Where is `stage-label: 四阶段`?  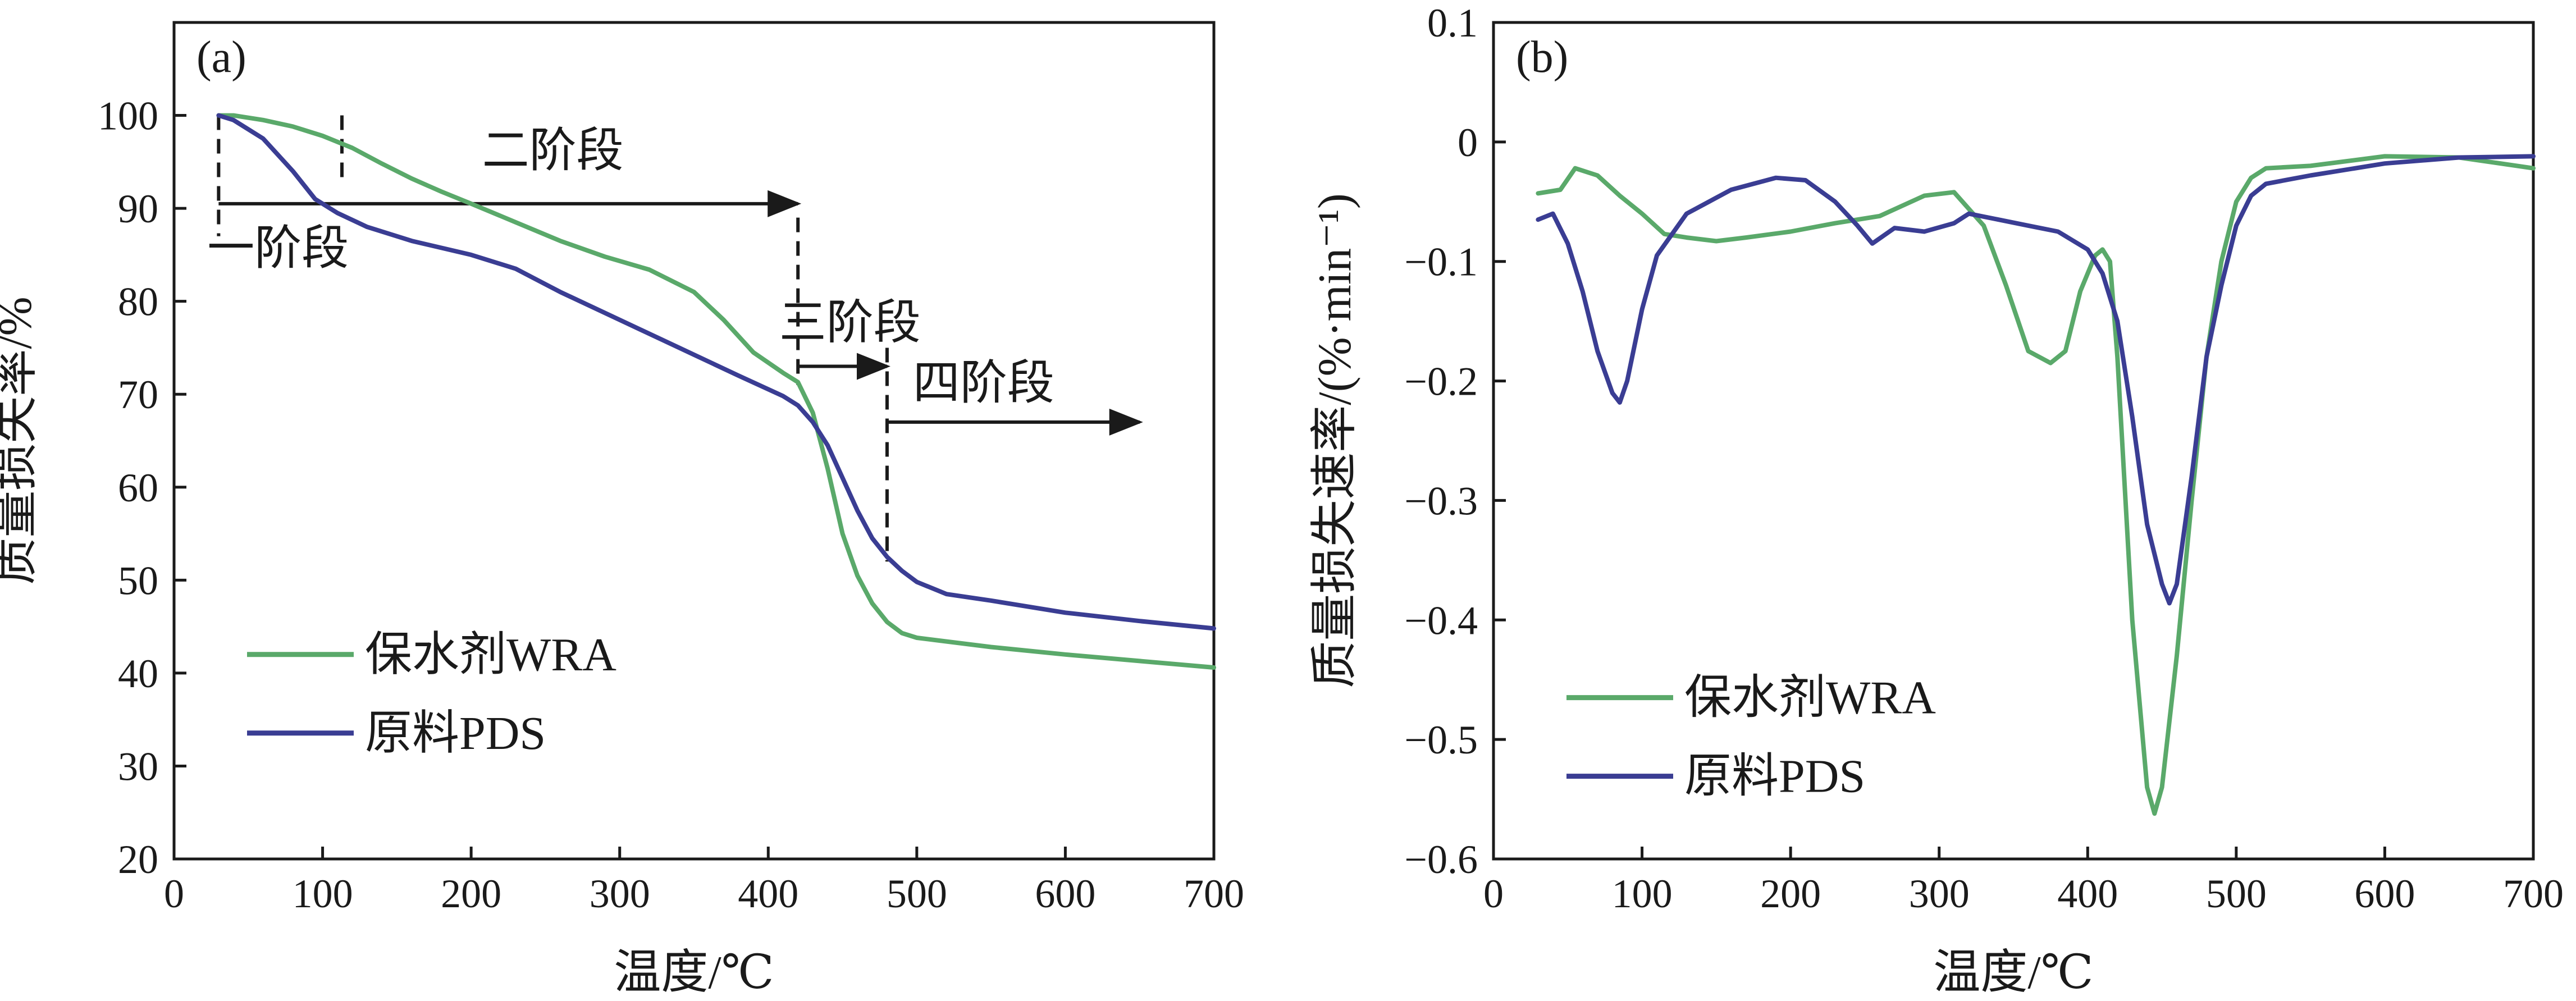
stage-label: 四阶段 is located at coordinates (983, 384).